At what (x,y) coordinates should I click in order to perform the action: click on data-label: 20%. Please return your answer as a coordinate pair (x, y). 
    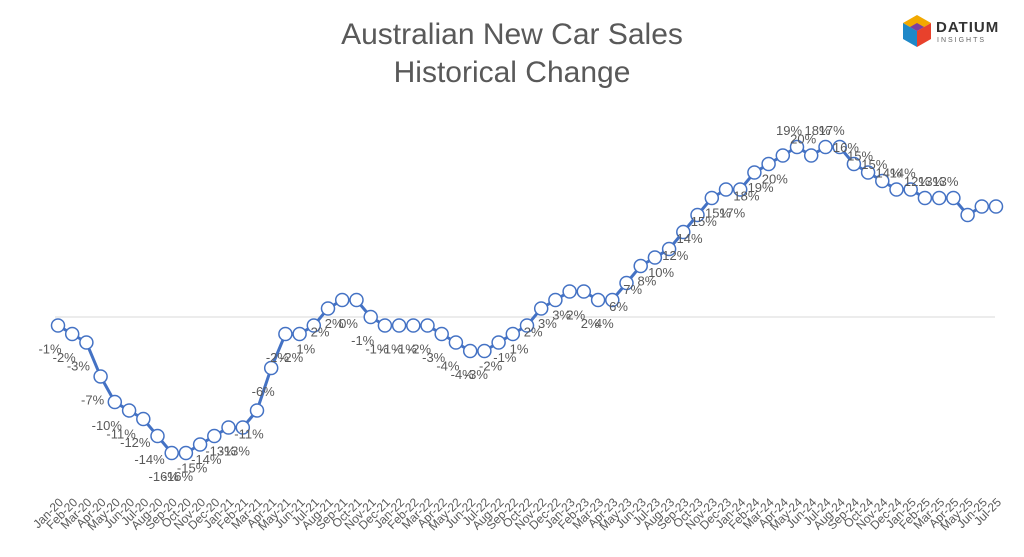
    Looking at the image, I should click on (803, 139).